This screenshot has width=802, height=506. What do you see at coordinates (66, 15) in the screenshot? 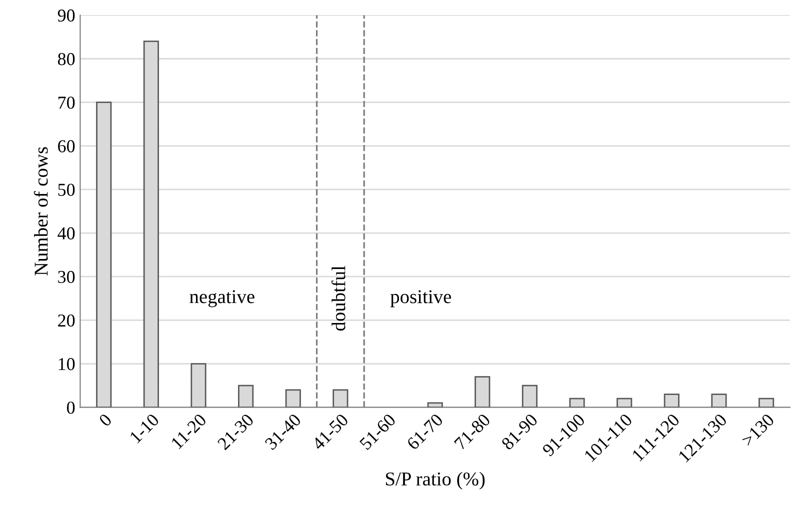
I see `y-tick-label: 90` at bounding box center [66, 15].